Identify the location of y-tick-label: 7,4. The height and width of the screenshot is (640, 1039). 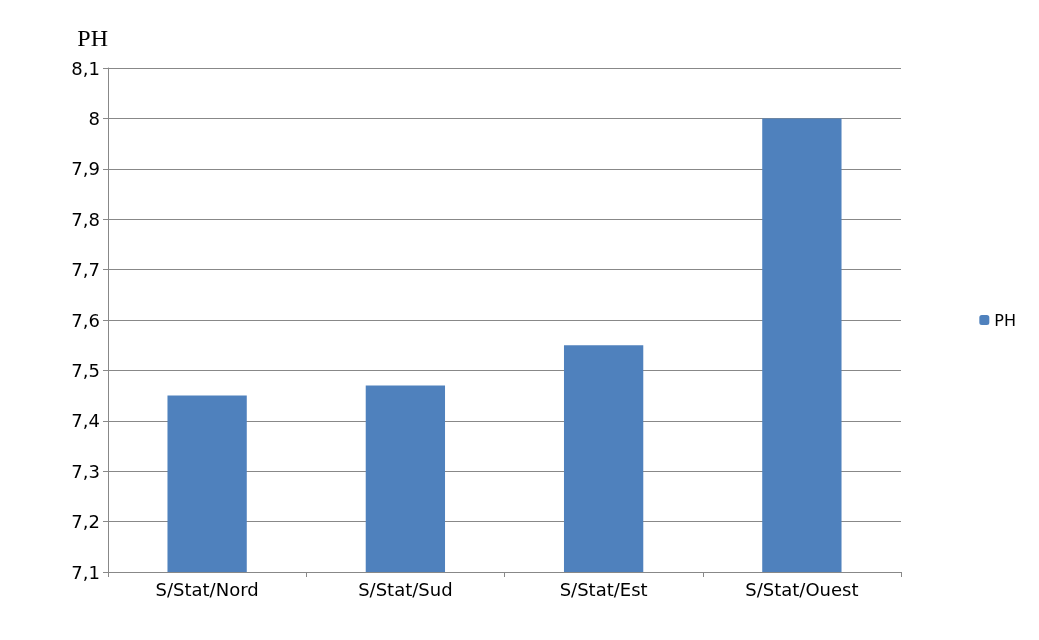
(85, 421).